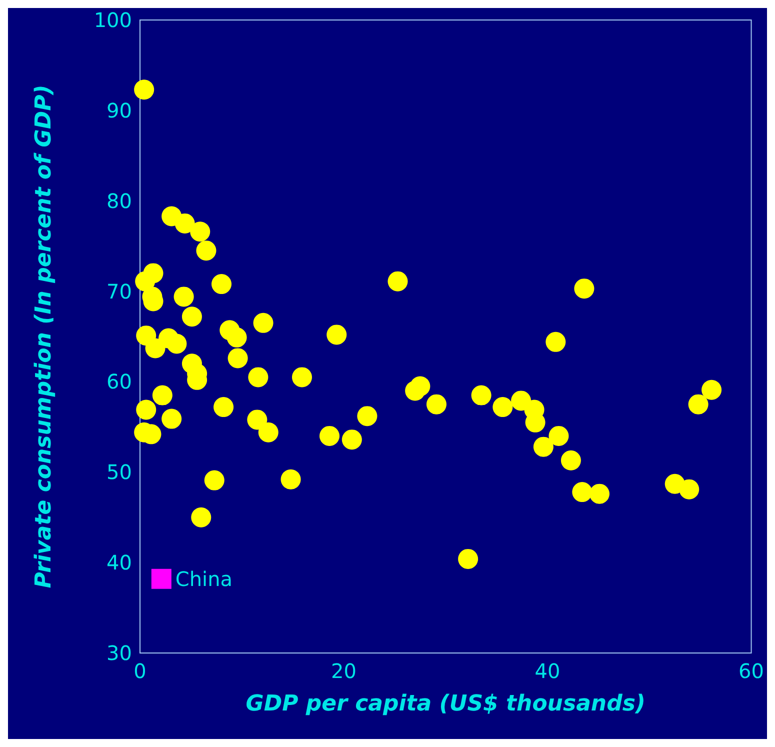 Image resolution: width=775 pixels, height=747 pixels. What do you see at coordinates (119, 472) in the screenshot?
I see `y-tick-label: 50` at bounding box center [119, 472].